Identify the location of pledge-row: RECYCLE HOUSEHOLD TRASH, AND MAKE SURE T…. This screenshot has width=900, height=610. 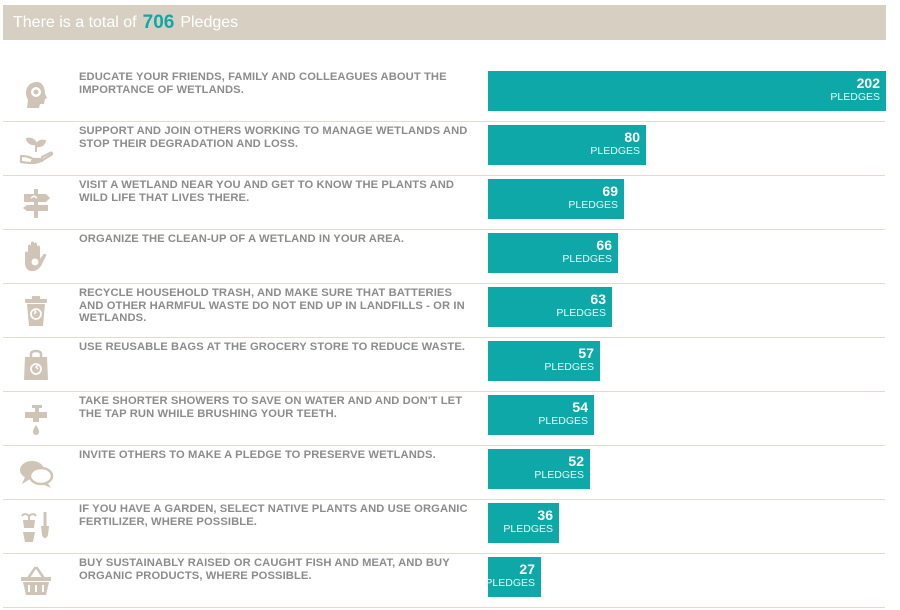
(445, 311).